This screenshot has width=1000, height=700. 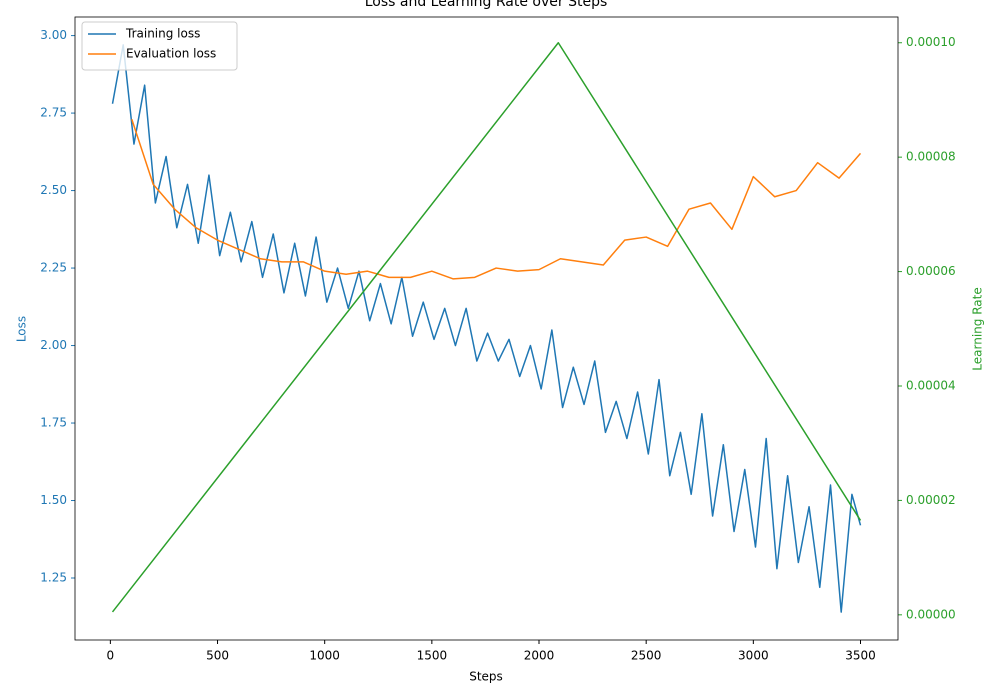 I want to click on y-tick-label: 1.25, so click(x=53, y=578).